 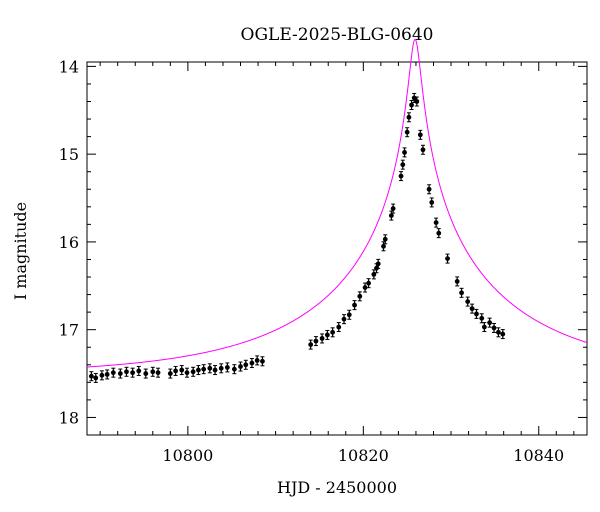 What do you see at coordinates (69, 154) in the screenshot?
I see `y-tick-label: 15` at bounding box center [69, 154].